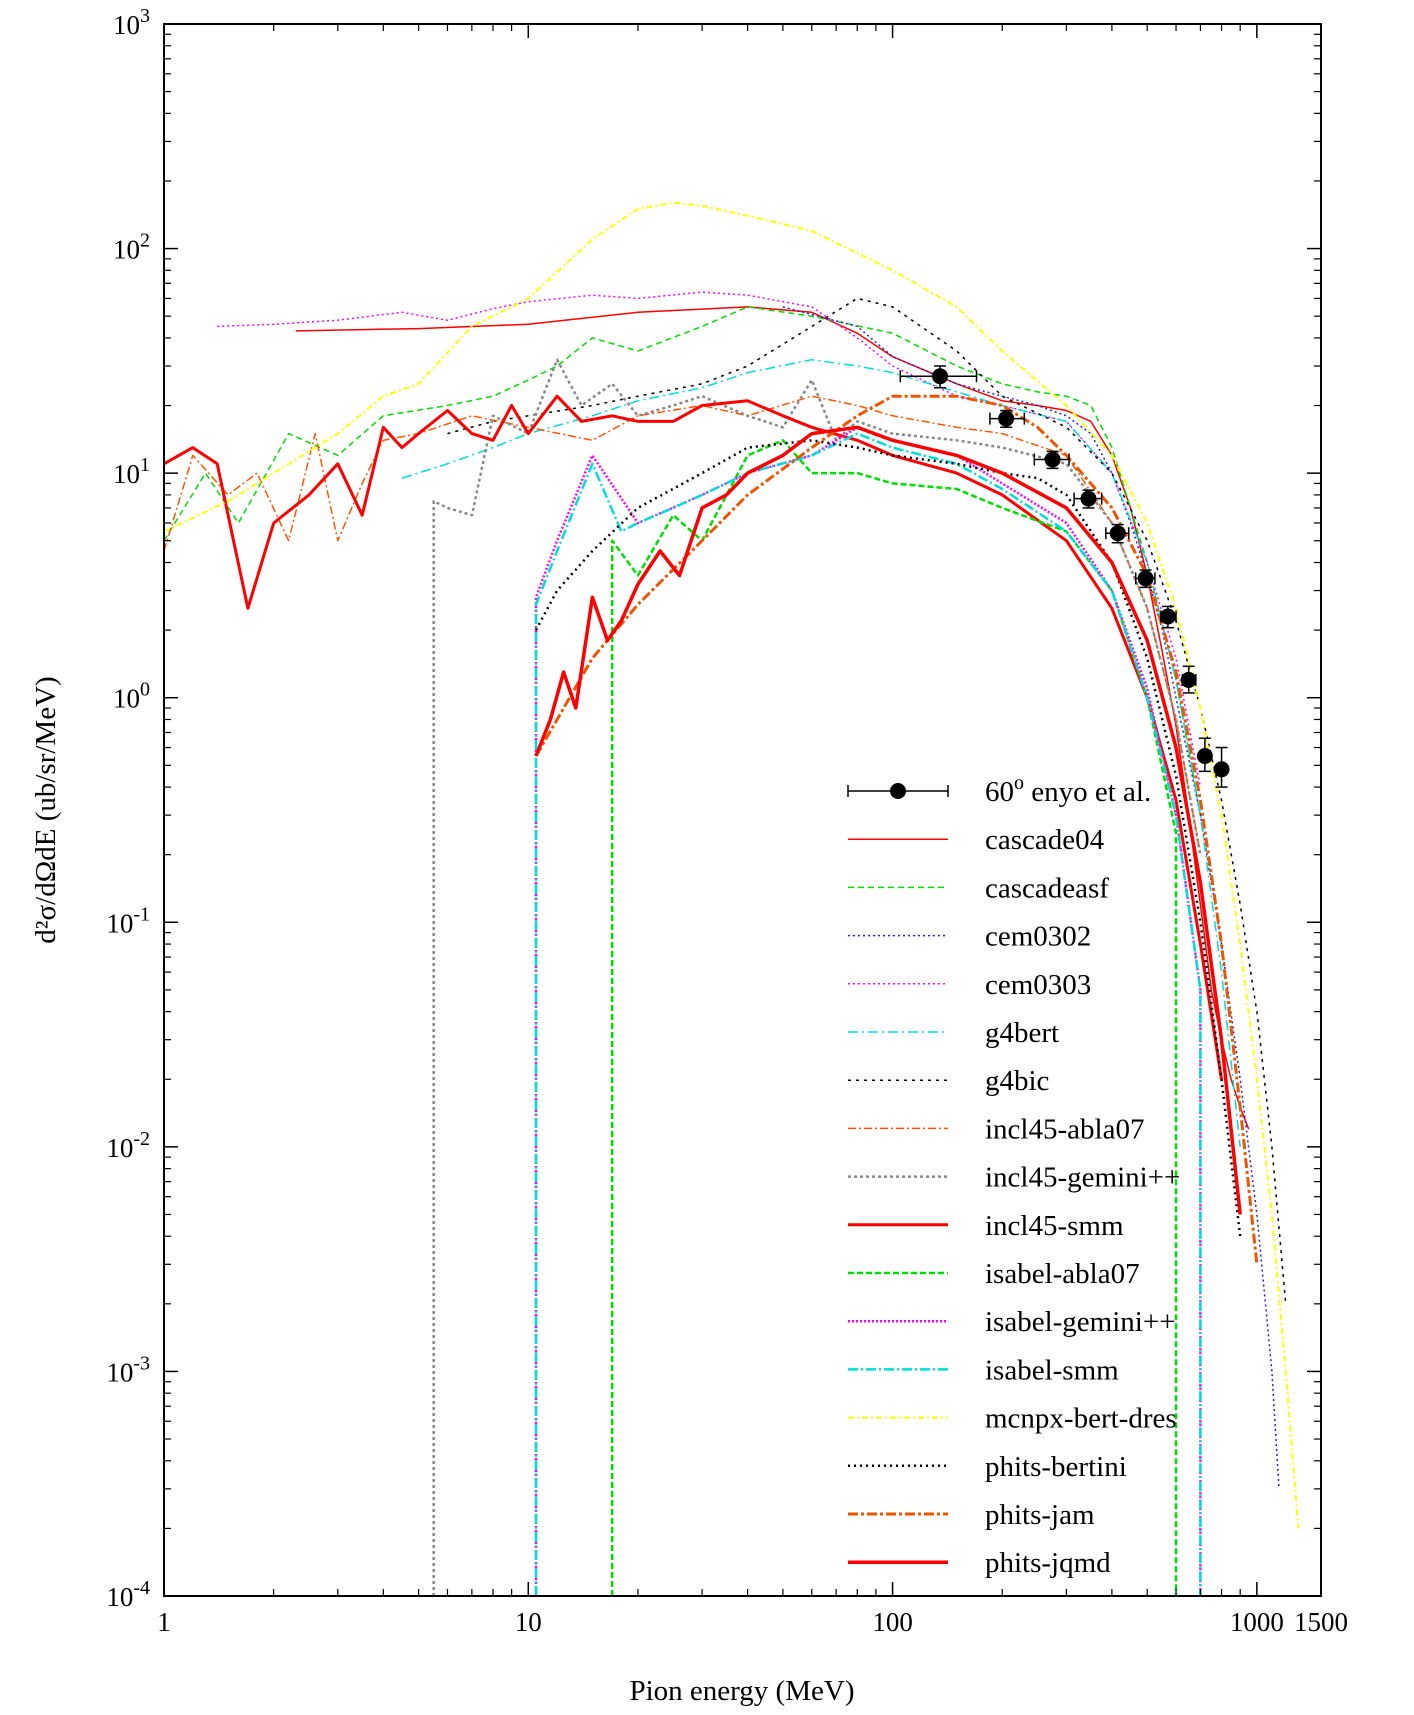  What do you see at coordinates (131, 22) in the screenshot?
I see `y-tick-label: 10³` at bounding box center [131, 22].